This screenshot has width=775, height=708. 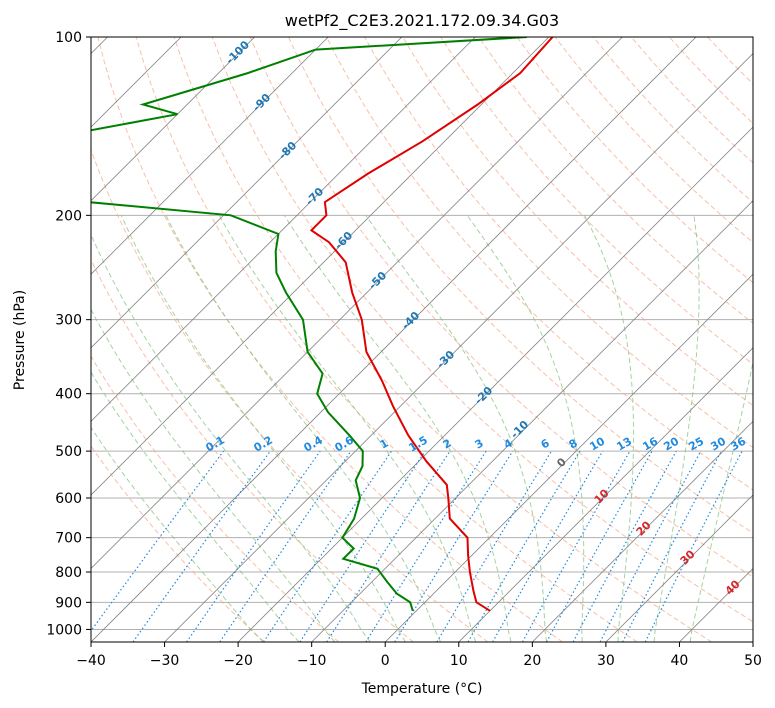 What do you see at coordinates (508, 443) in the screenshot?
I see `mixing-ratio-label: 4` at bounding box center [508, 443].